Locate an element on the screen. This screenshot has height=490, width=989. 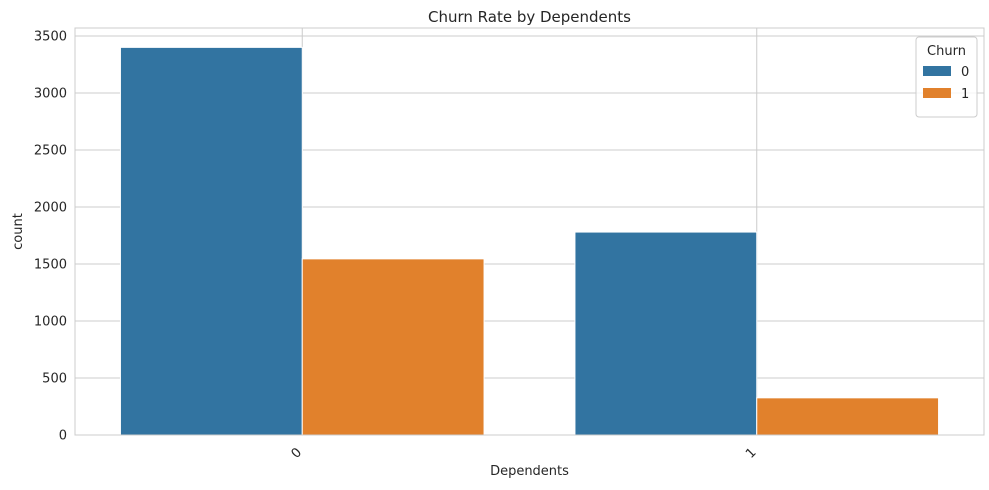
legend-title: Churn is located at coordinates (946, 51).